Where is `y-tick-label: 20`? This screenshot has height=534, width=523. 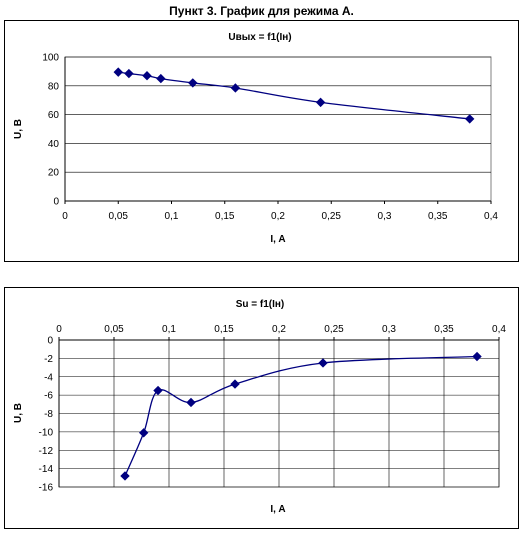
y-tick-label: 20 is located at coordinates (54, 173).